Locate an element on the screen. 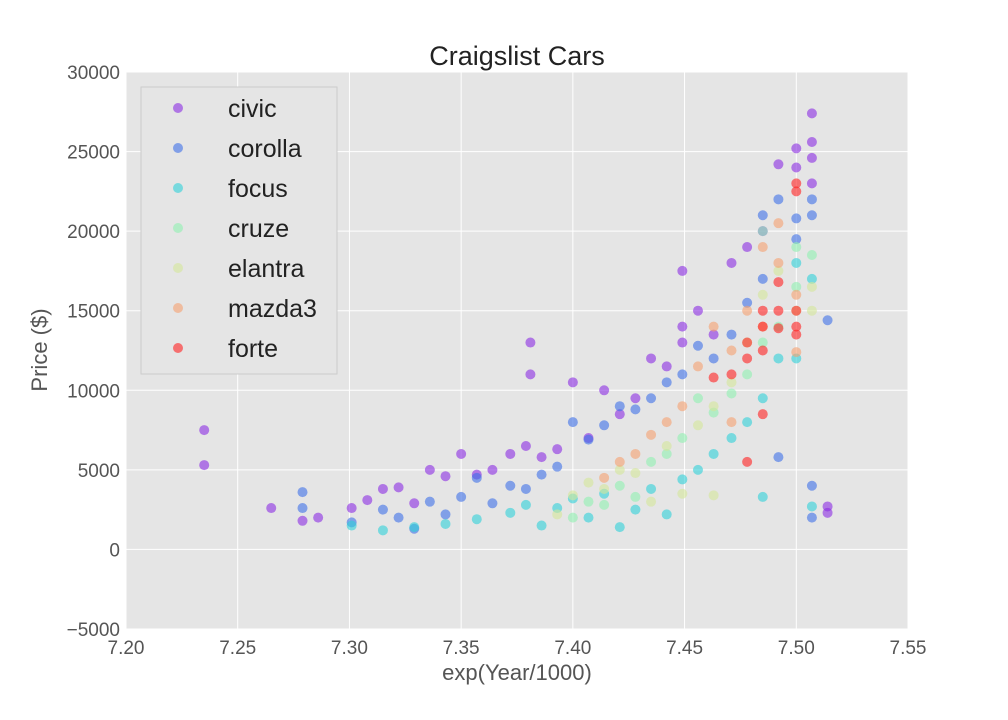 The height and width of the screenshot is (720, 1008). legend-label: elantra is located at coordinates (266, 269).